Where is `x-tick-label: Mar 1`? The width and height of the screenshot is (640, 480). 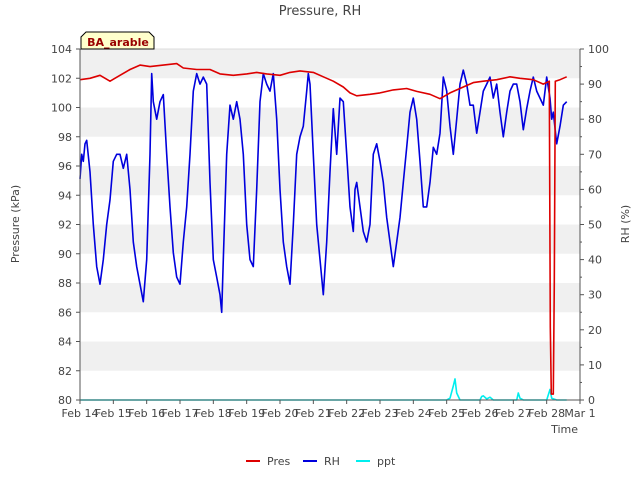 x-tick-label: Mar 1 is located at coordinates (579, 413).